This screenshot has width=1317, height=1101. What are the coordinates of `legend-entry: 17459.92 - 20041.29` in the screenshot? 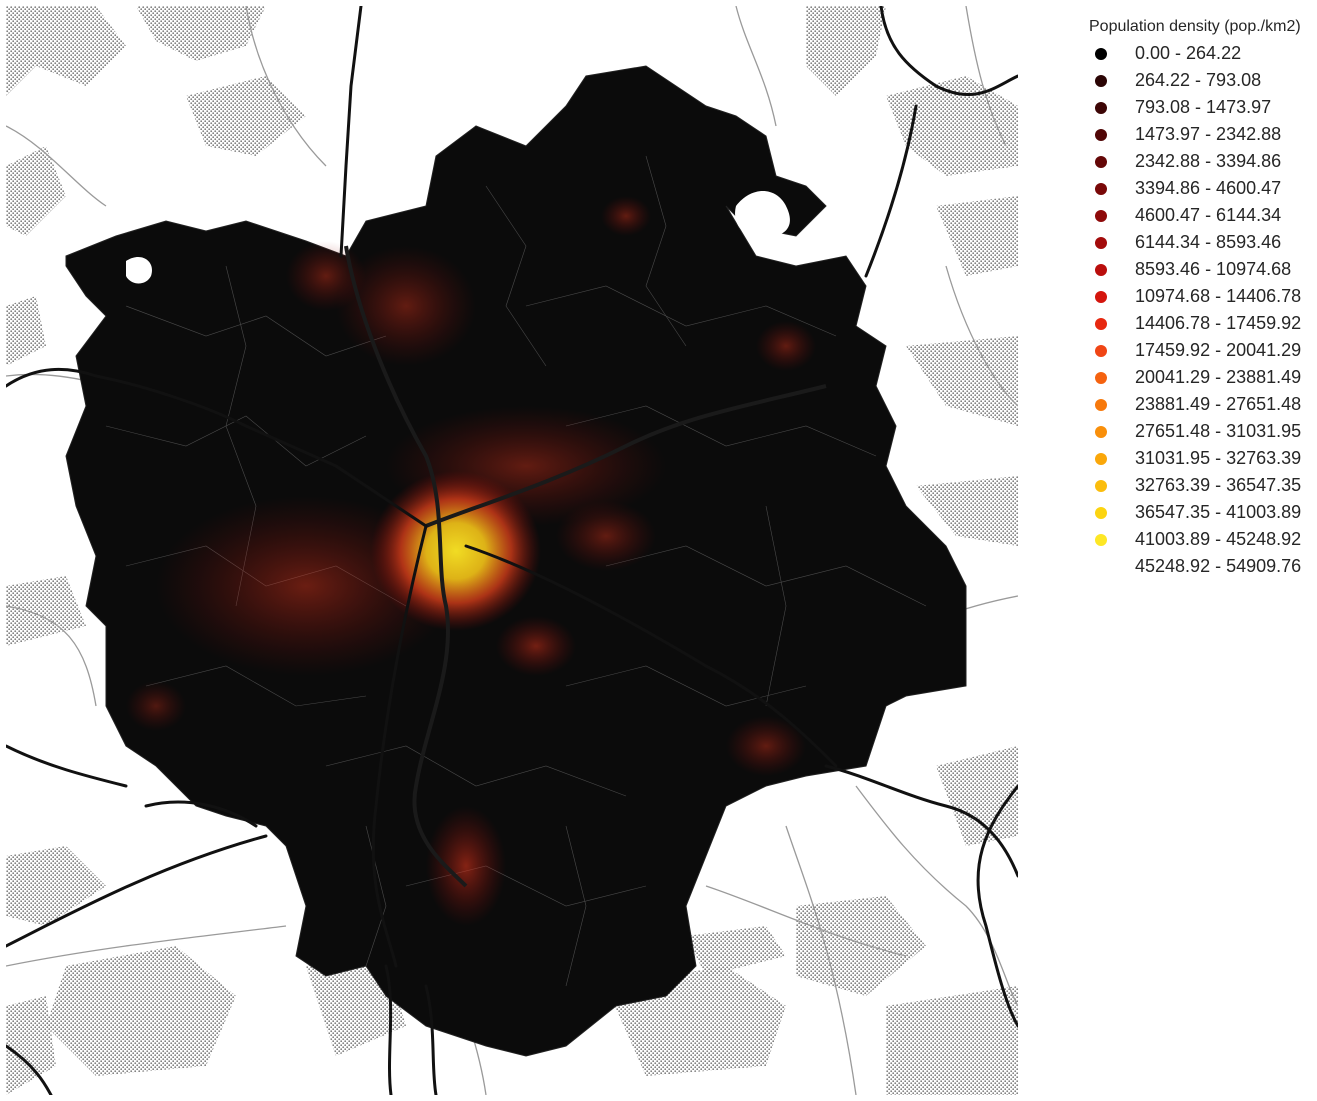 It's located at (1198, 350).